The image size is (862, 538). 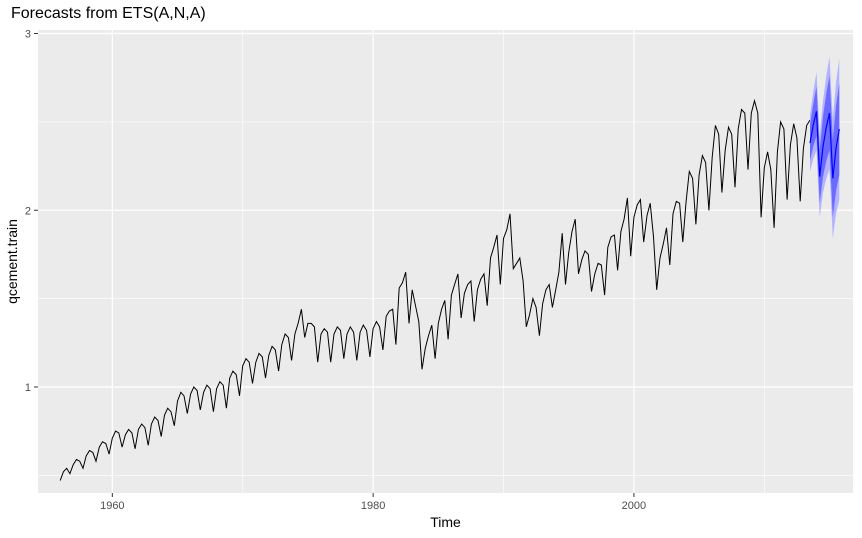 What do you see at coordinates (445, 522) in the screenshot?
I see `x-axis-title: Time` at bounding box center [445, 522].